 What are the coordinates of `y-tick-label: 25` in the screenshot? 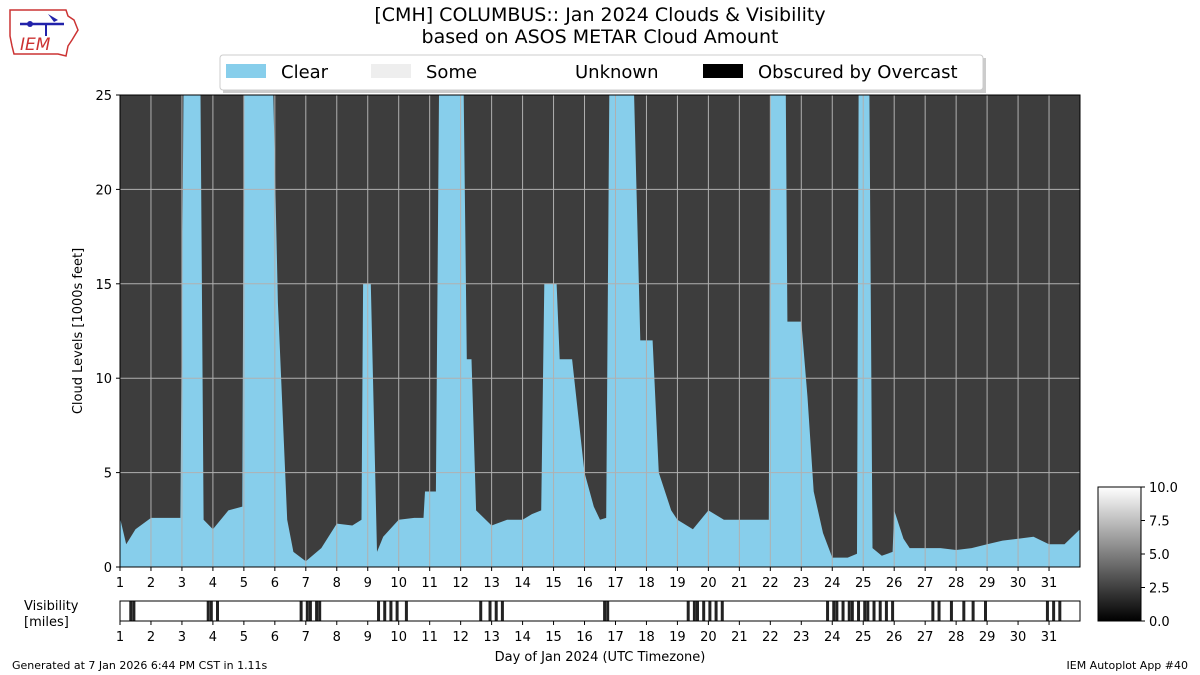 It's located at (103, 96).